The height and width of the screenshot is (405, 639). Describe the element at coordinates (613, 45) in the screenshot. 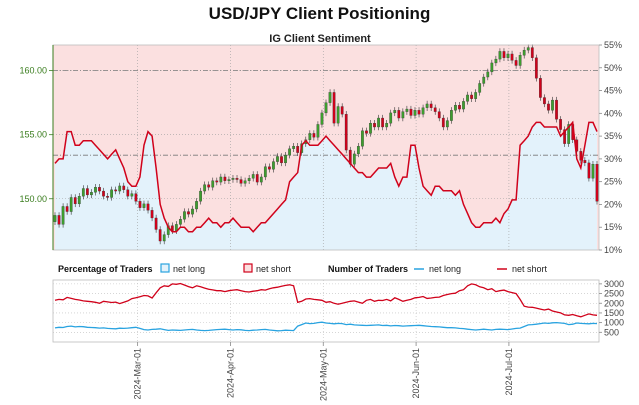

I see `sentiment-tick-label: 55%` at that location.